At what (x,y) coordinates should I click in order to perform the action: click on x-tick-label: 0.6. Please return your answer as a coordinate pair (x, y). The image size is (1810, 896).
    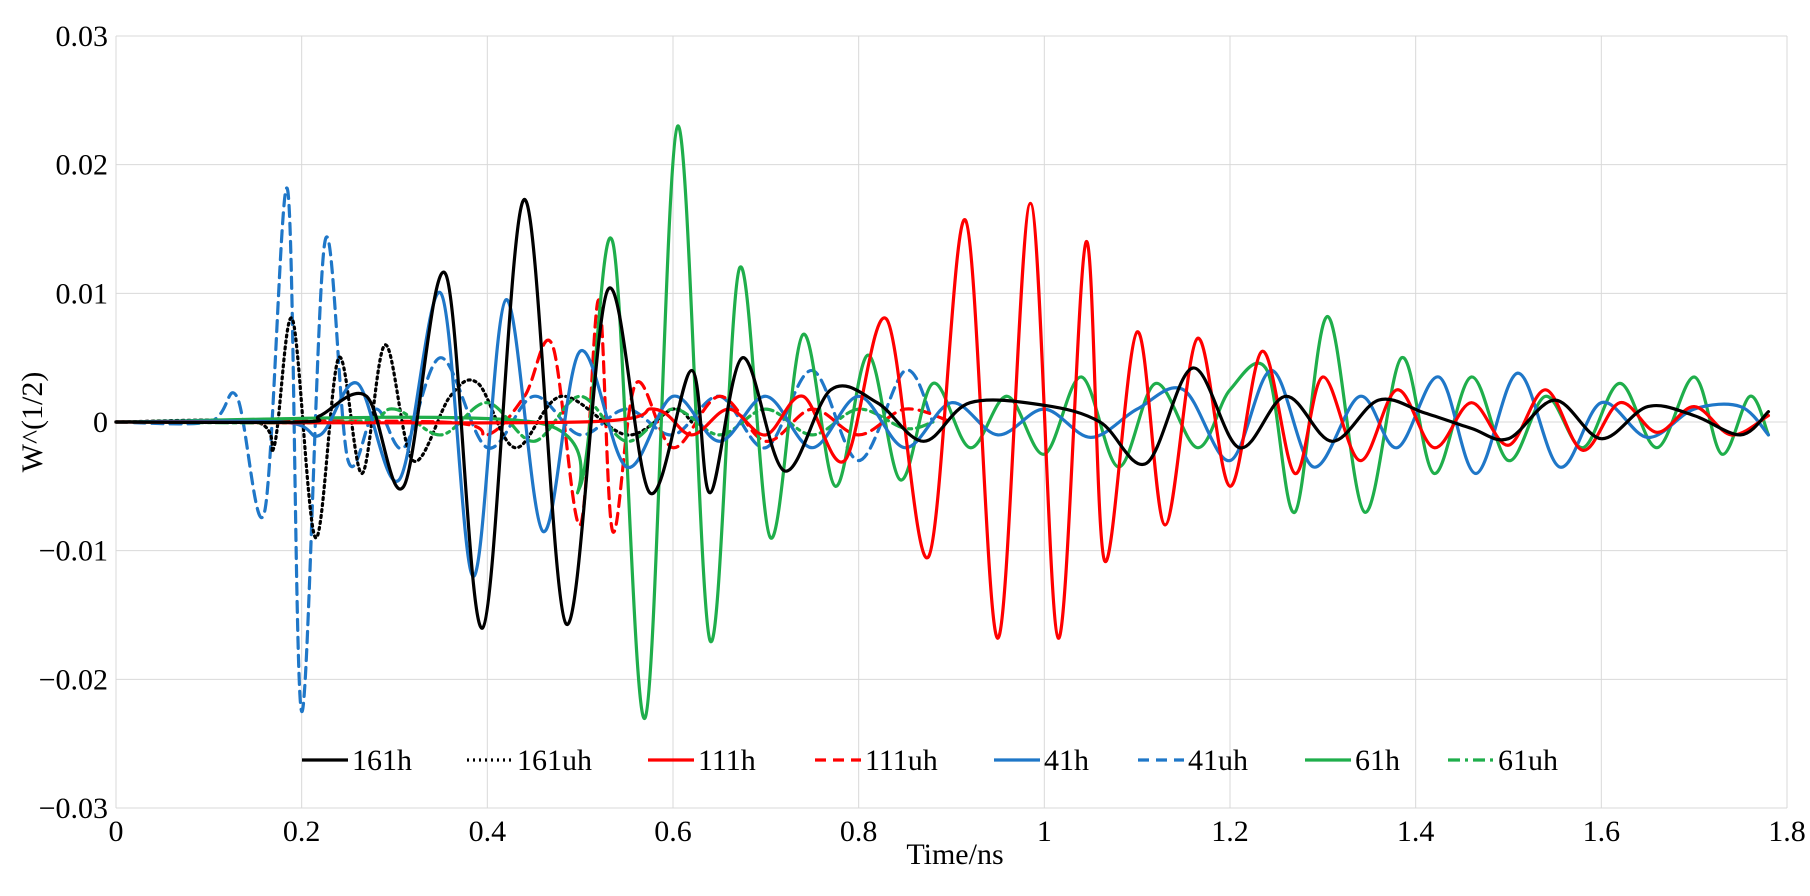
    Looking at the image, I should click on (673, 831).